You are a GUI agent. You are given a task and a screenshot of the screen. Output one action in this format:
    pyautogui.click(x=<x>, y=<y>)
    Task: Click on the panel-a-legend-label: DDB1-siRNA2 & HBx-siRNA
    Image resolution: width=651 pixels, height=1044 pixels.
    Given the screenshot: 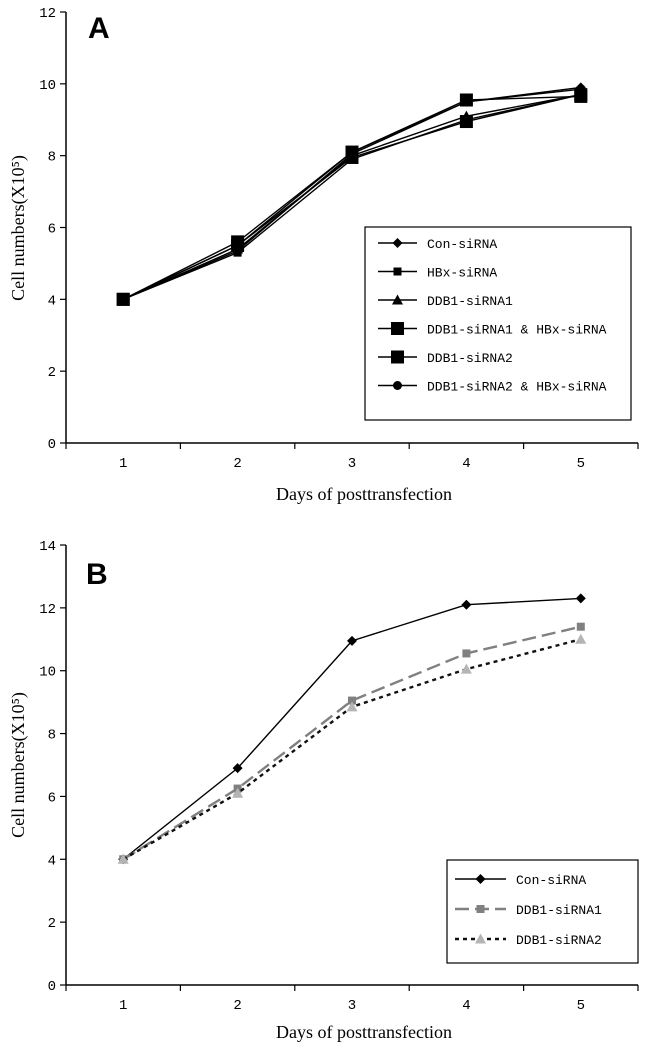 What is the action you would take?
    pyautogui.click(x=517, y=387)
    